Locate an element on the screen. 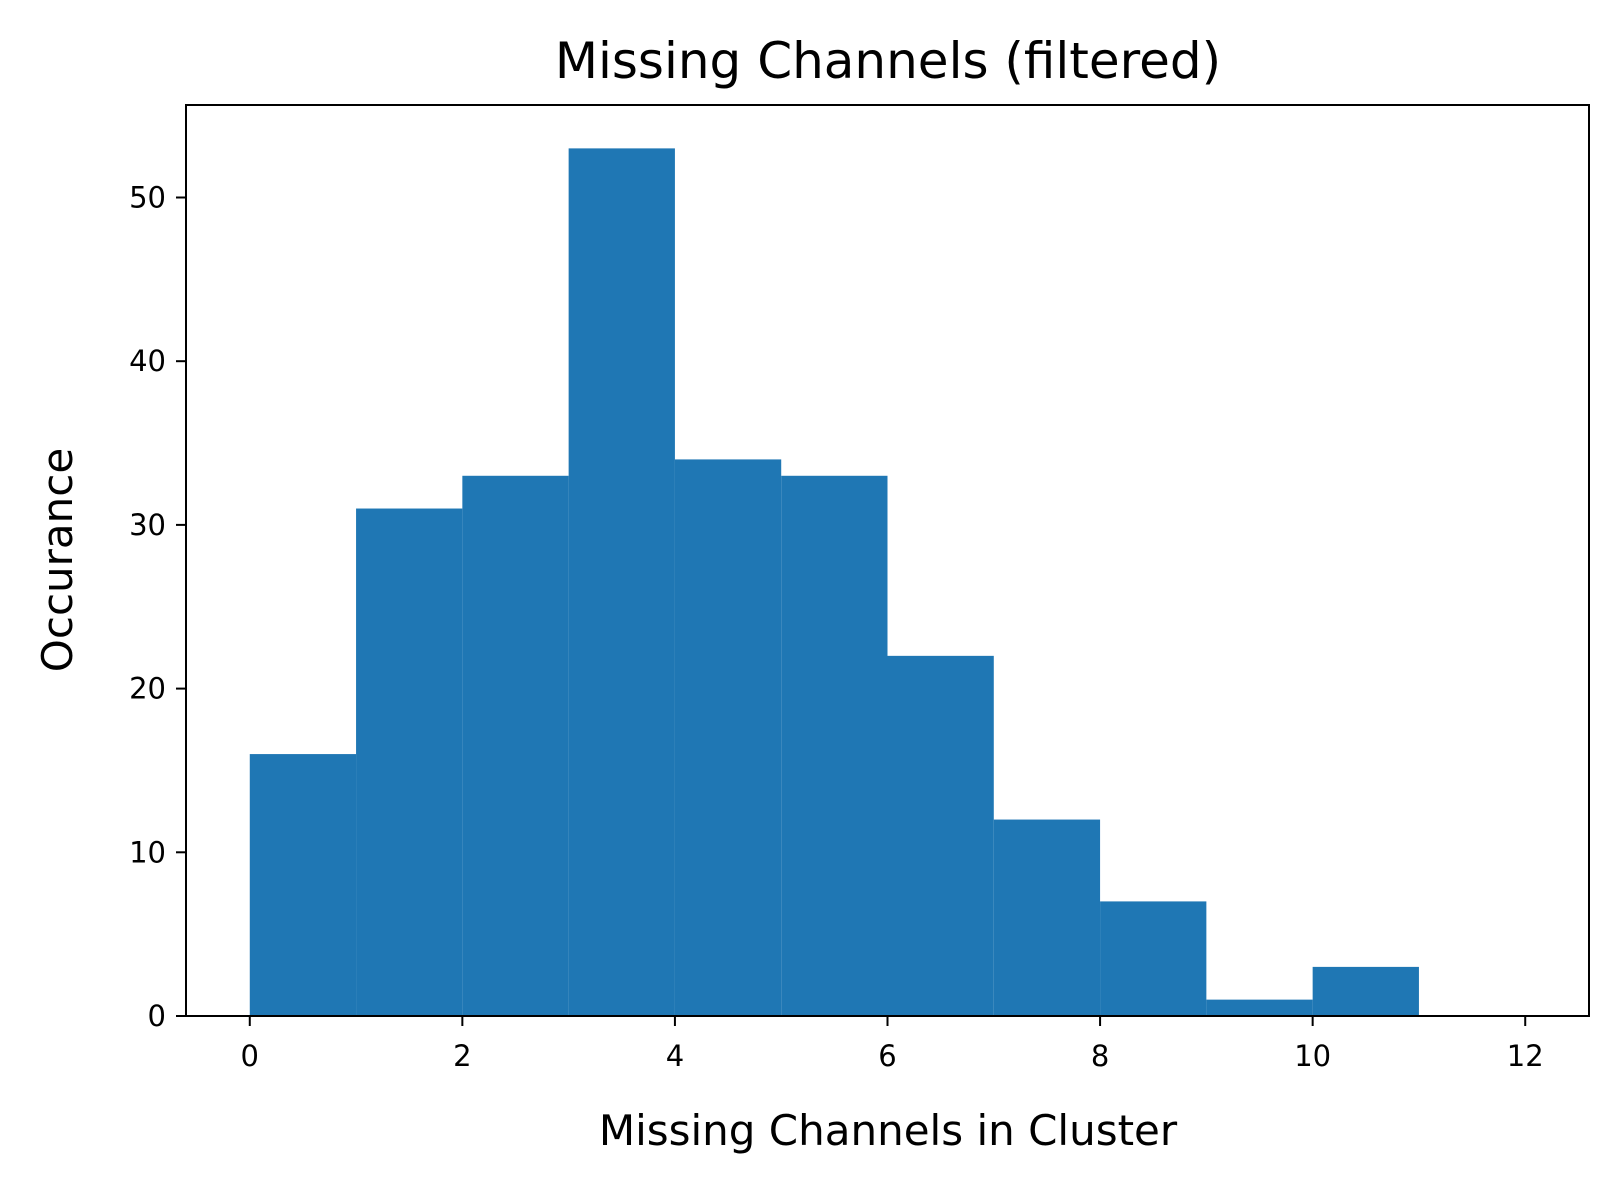 This screenshot has width=1610, height=1183. y-tick-label-2: 20 is located at coordinates (147, 689).